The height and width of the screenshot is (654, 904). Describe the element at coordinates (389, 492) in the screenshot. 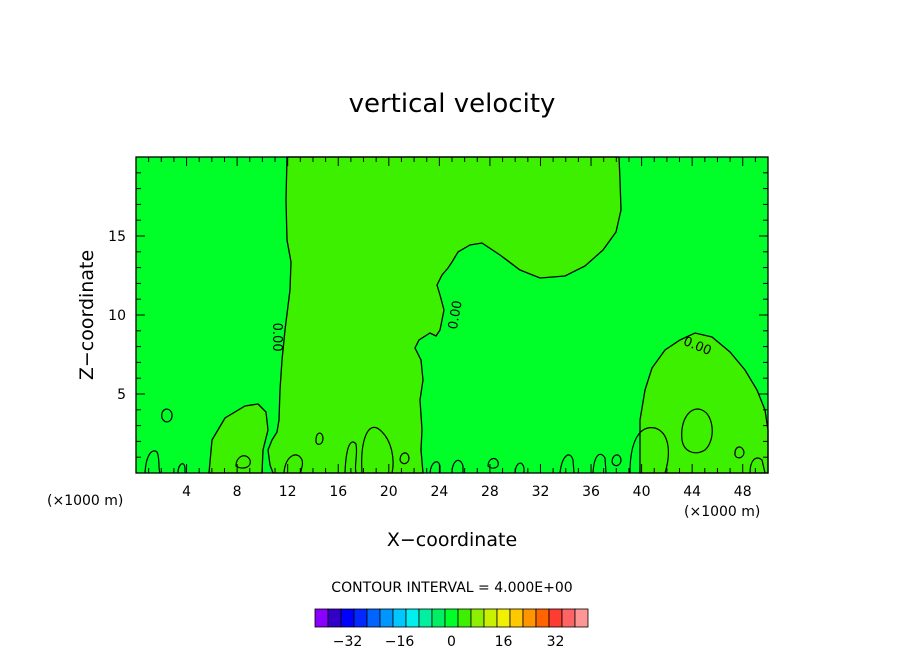

I see `x-tick-label: 20` at that location.